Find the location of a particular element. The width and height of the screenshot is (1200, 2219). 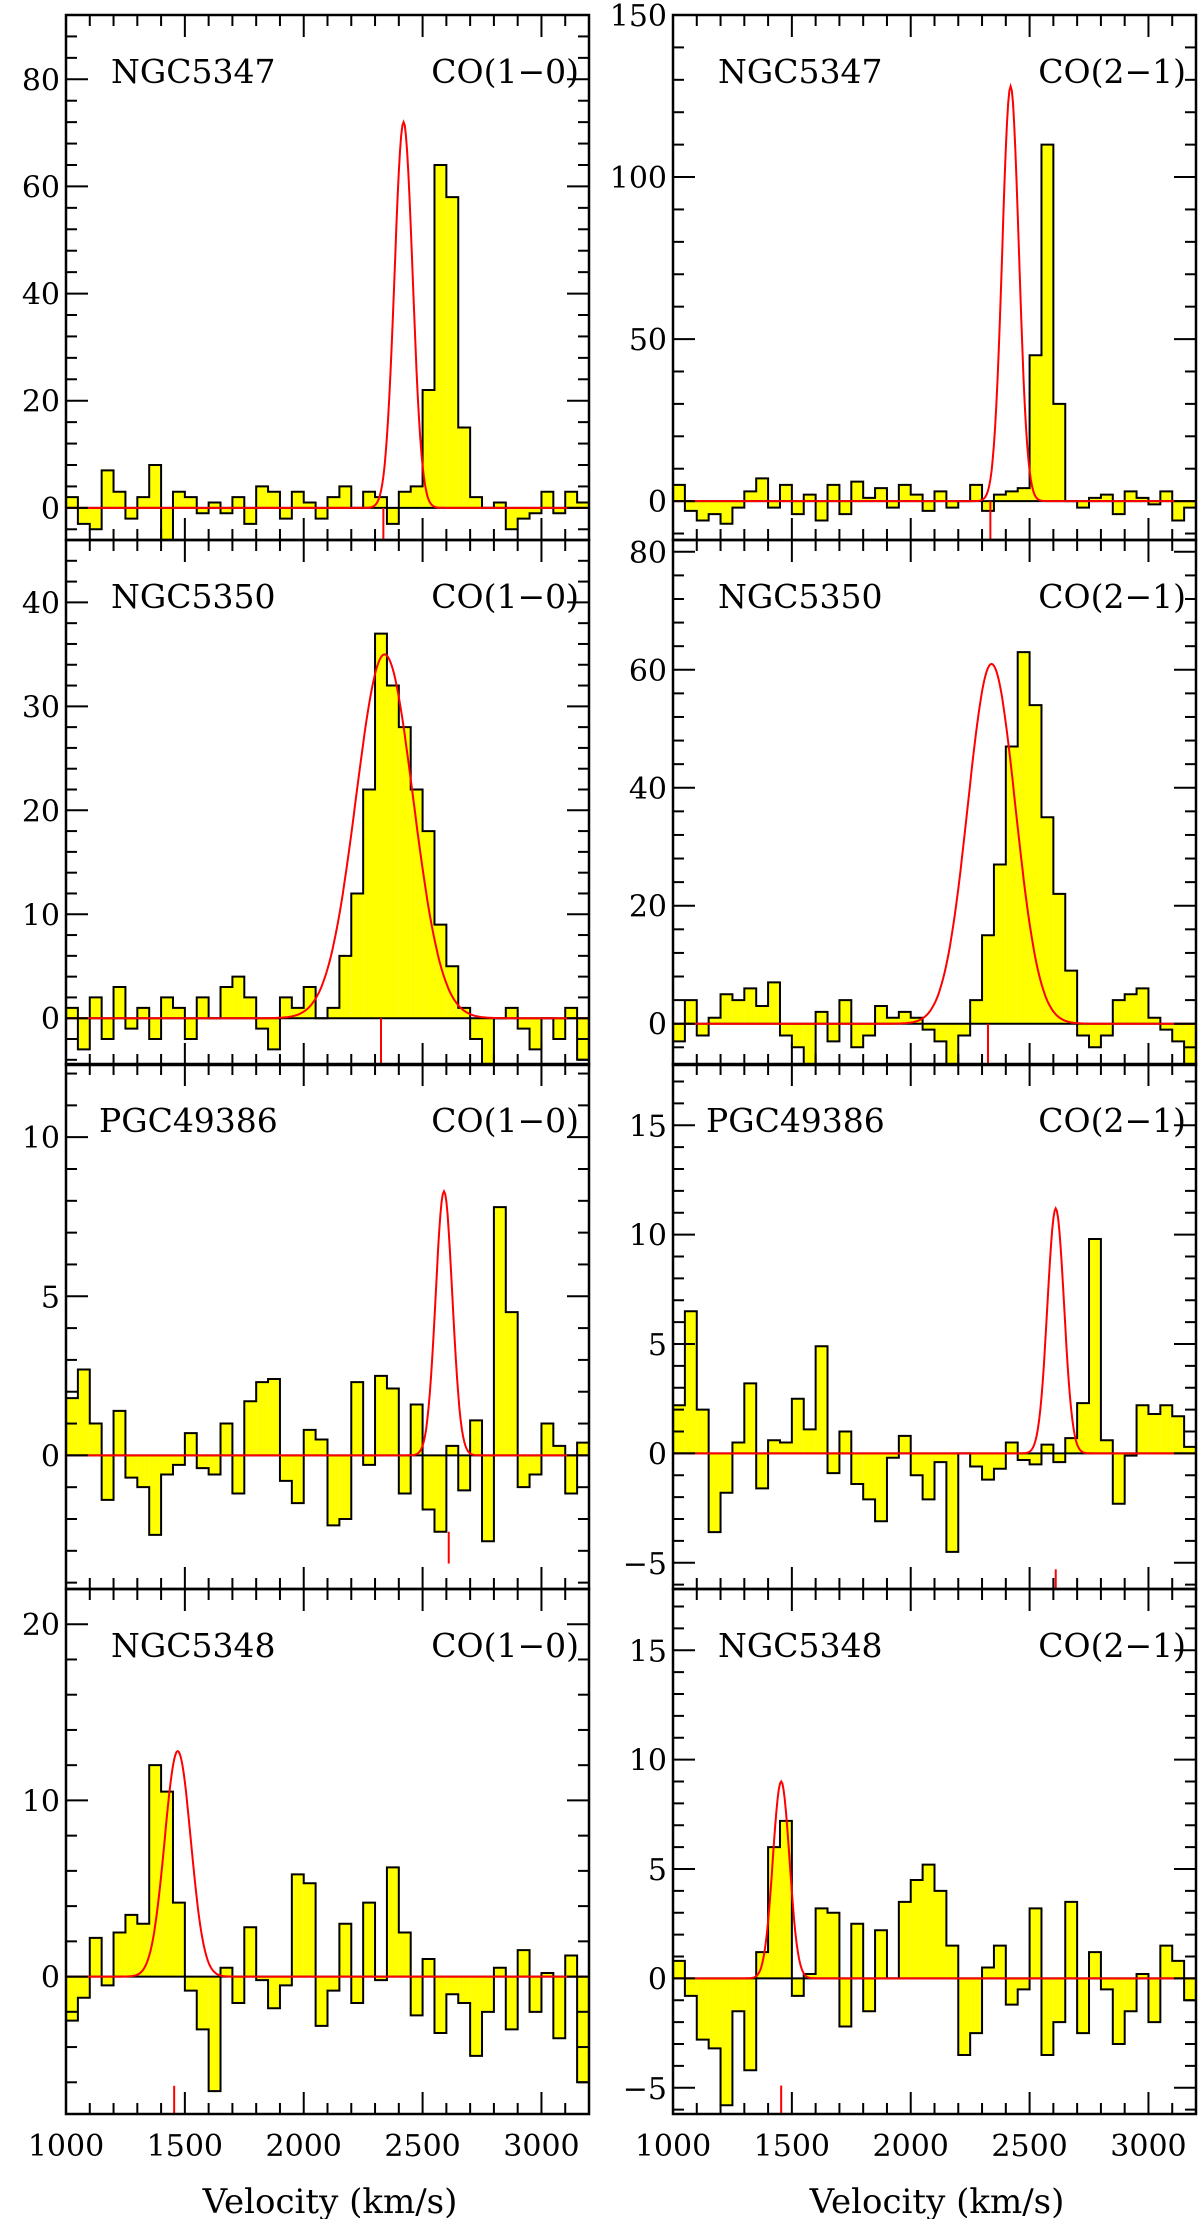

y-tick-label-ngc5350-co21: 20 is located at coordinates (648, 907).